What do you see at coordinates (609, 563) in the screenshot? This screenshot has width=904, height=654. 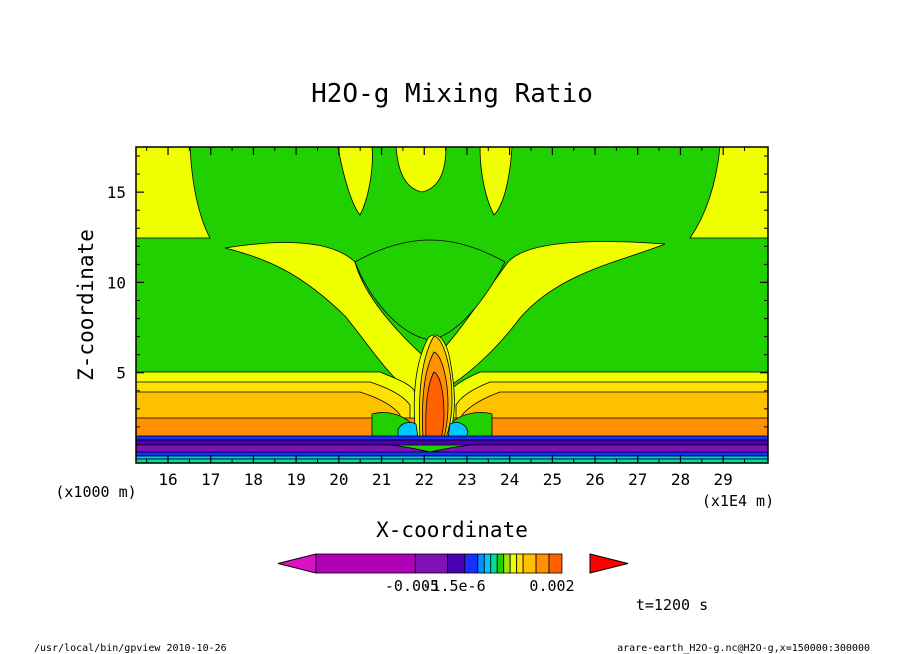 I see `colorbar-arrow-high` at bounding box center [609, 563].